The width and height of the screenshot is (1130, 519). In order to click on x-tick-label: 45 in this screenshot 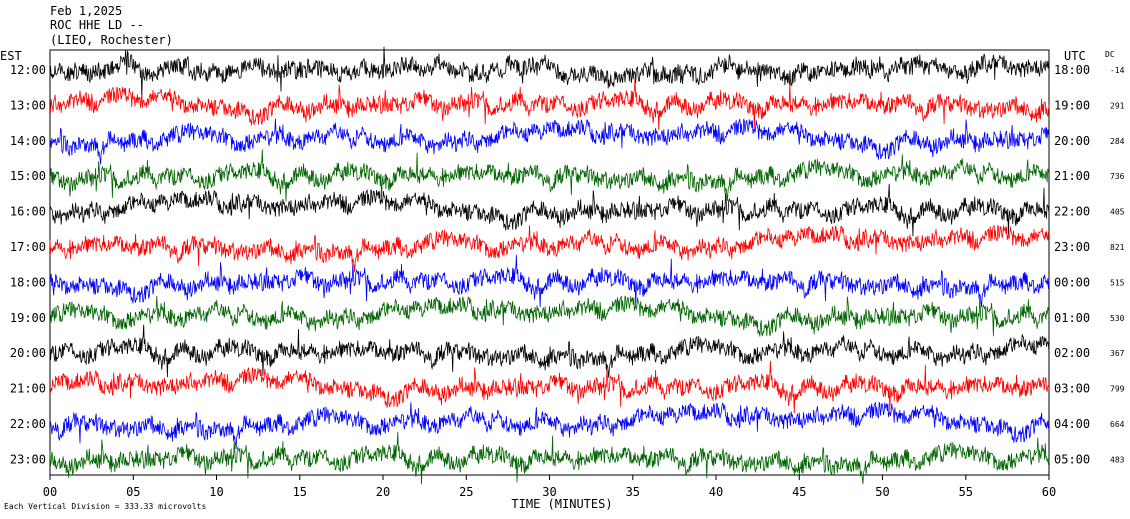, I will do `click(799, 492)`.